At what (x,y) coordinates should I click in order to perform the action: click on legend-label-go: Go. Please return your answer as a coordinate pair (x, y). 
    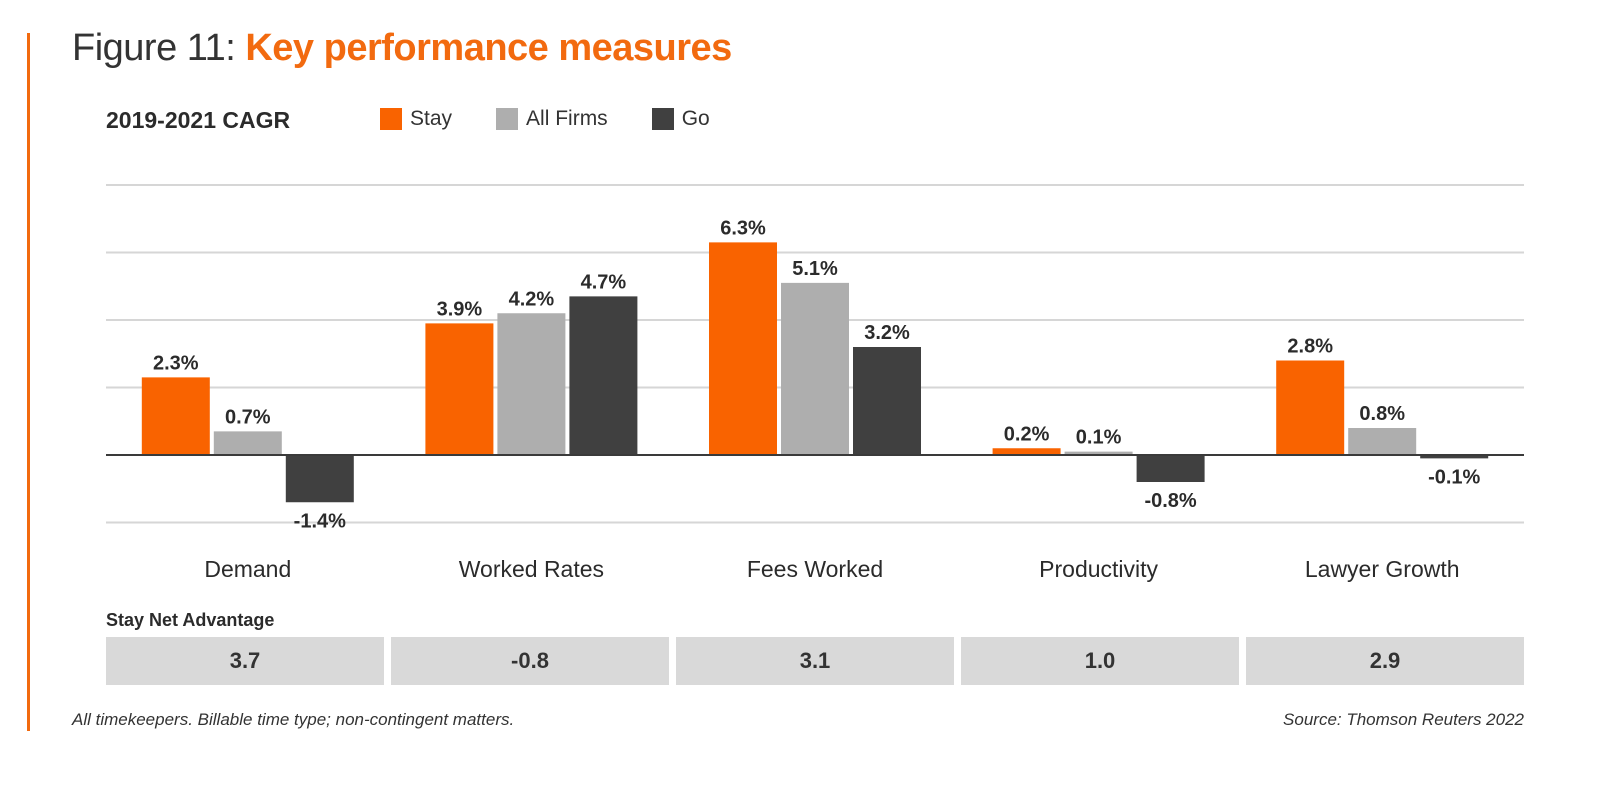
    Looking at the image, I should click on (695, 118).